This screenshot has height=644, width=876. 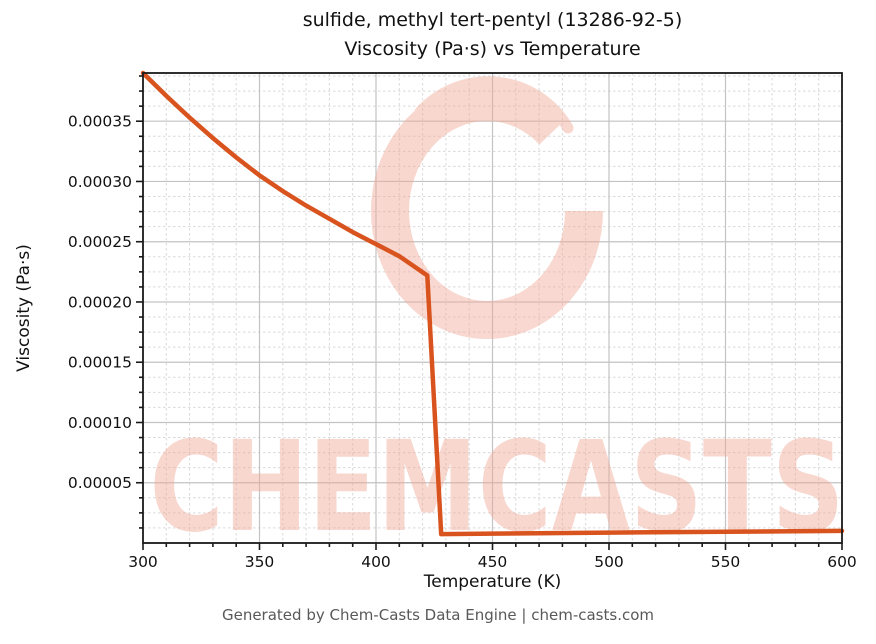 I want to click on chart-title-line1: sulfide, methyl tert-pentyl (13286-92-5), so click(x=492, y=20).